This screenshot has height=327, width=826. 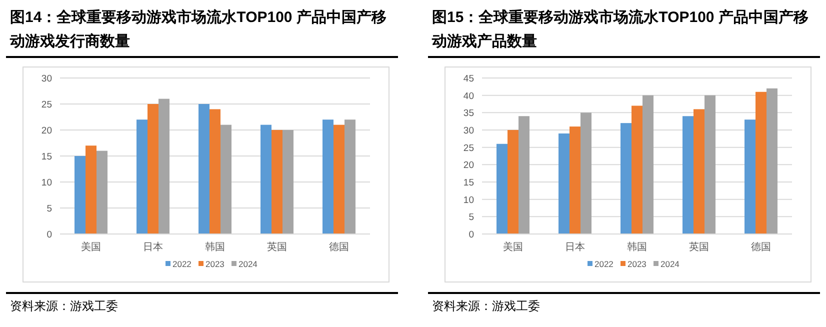 I want to click on y-tick-label: 35, so click(x=468, y=114).